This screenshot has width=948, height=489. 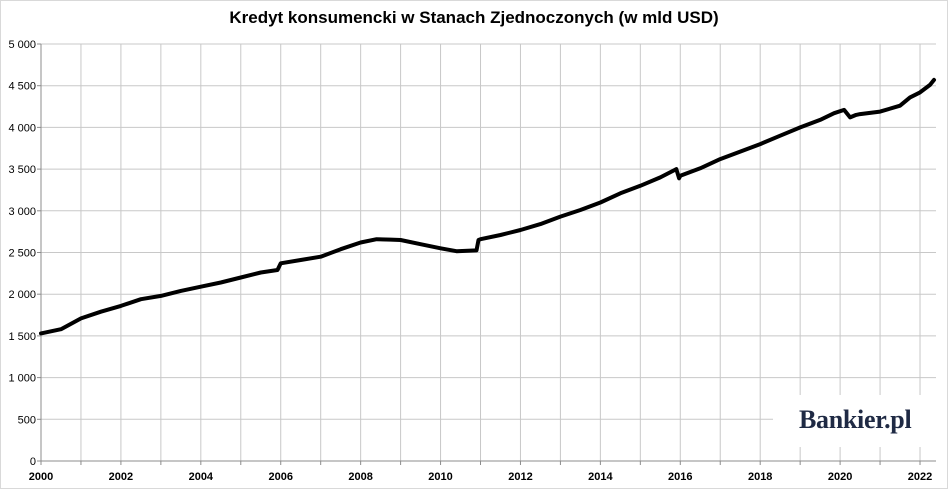 I want to click on watermark-logo: Bankier.pl, so click(x=859, y=421).